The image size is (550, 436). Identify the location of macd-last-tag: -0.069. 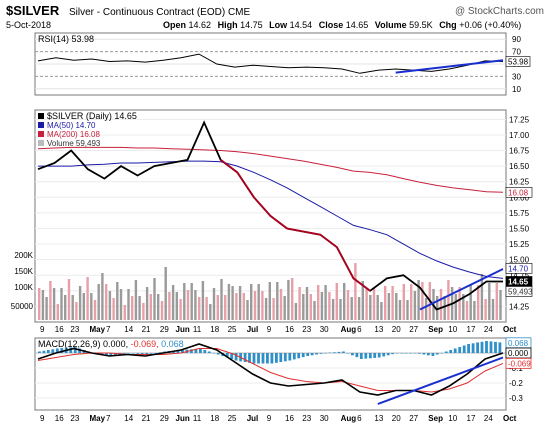
(519, 363).